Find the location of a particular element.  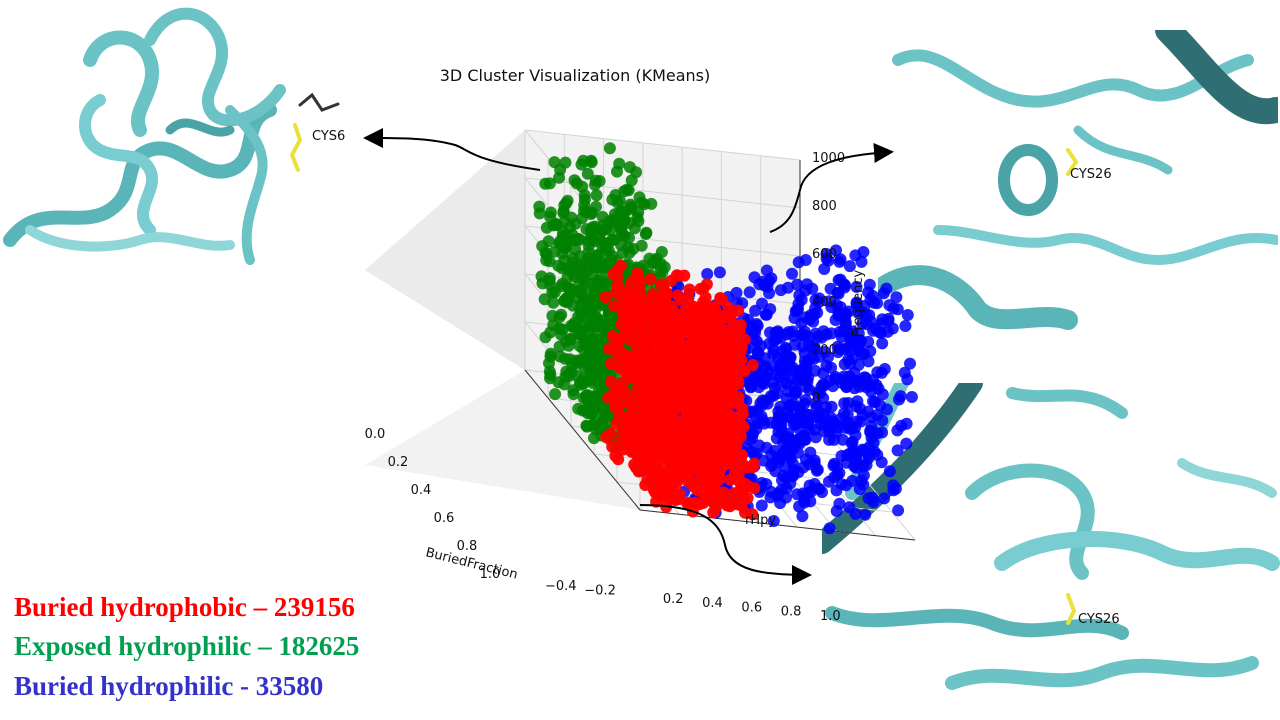

z-tick-label: 0 is located at coordinates (816, 398).